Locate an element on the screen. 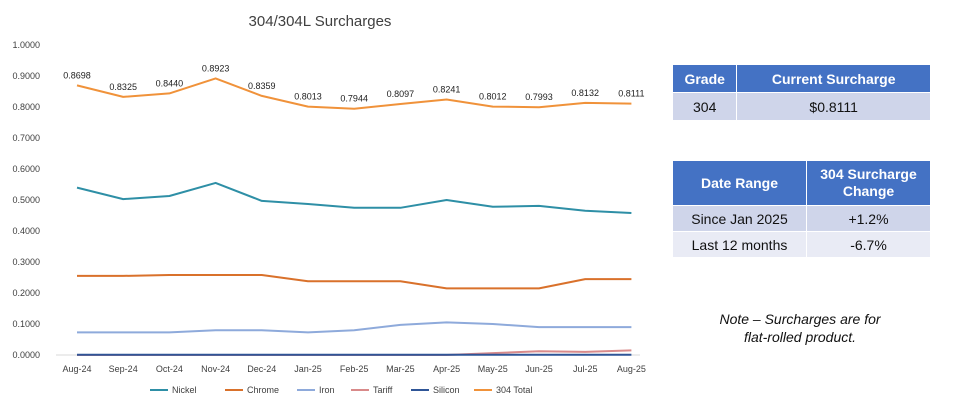 Image resolution: width=957 pixels, height=410 pixels. data-label: 0.8923 is located at coordinates (216, 68).